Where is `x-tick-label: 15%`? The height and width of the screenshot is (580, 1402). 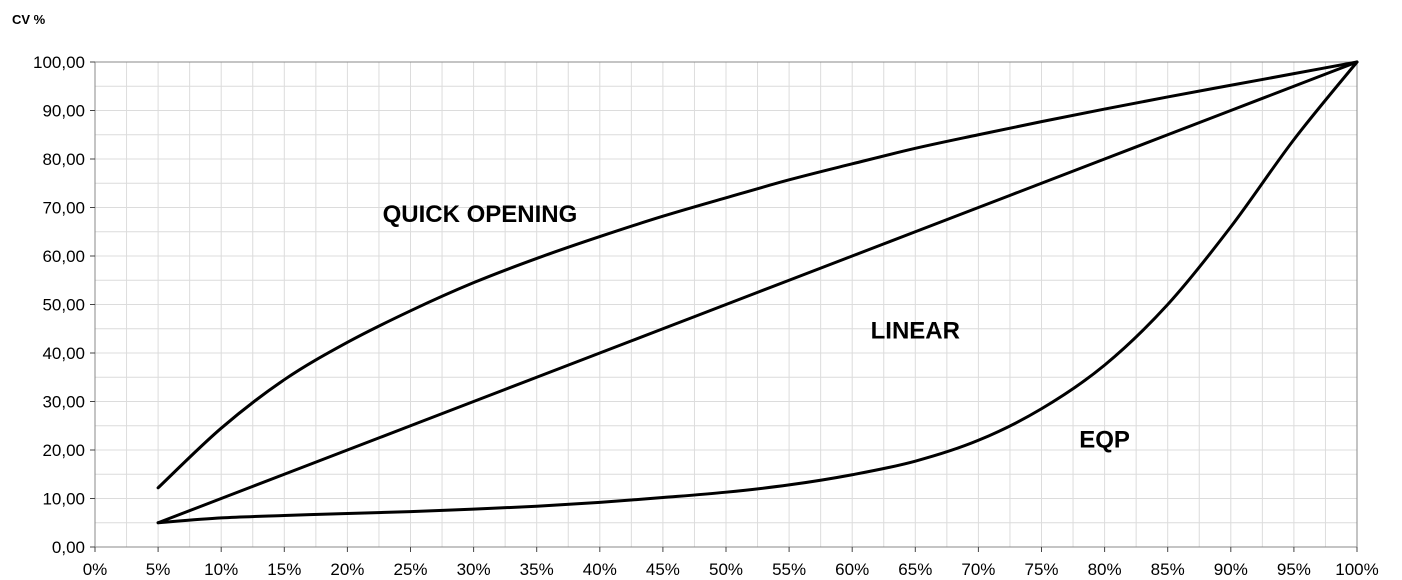
x-tick-label: 15% is located at coordinates (284, 569).